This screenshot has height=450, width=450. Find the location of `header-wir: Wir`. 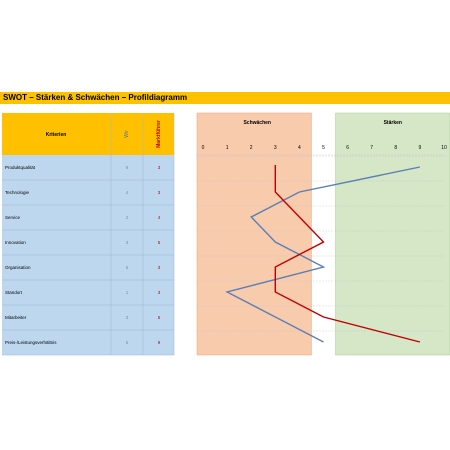

header-wir: Wir is located at coordinates (127, 134).